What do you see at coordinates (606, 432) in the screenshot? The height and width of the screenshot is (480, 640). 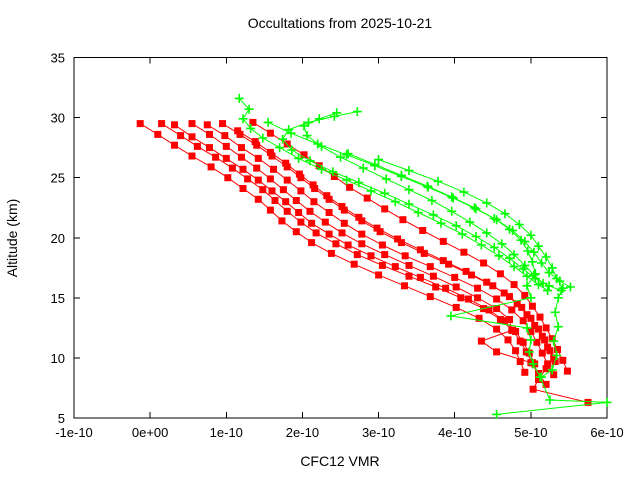 I see `x-tick-label: 6e-10` at bounding box center [606, 432].